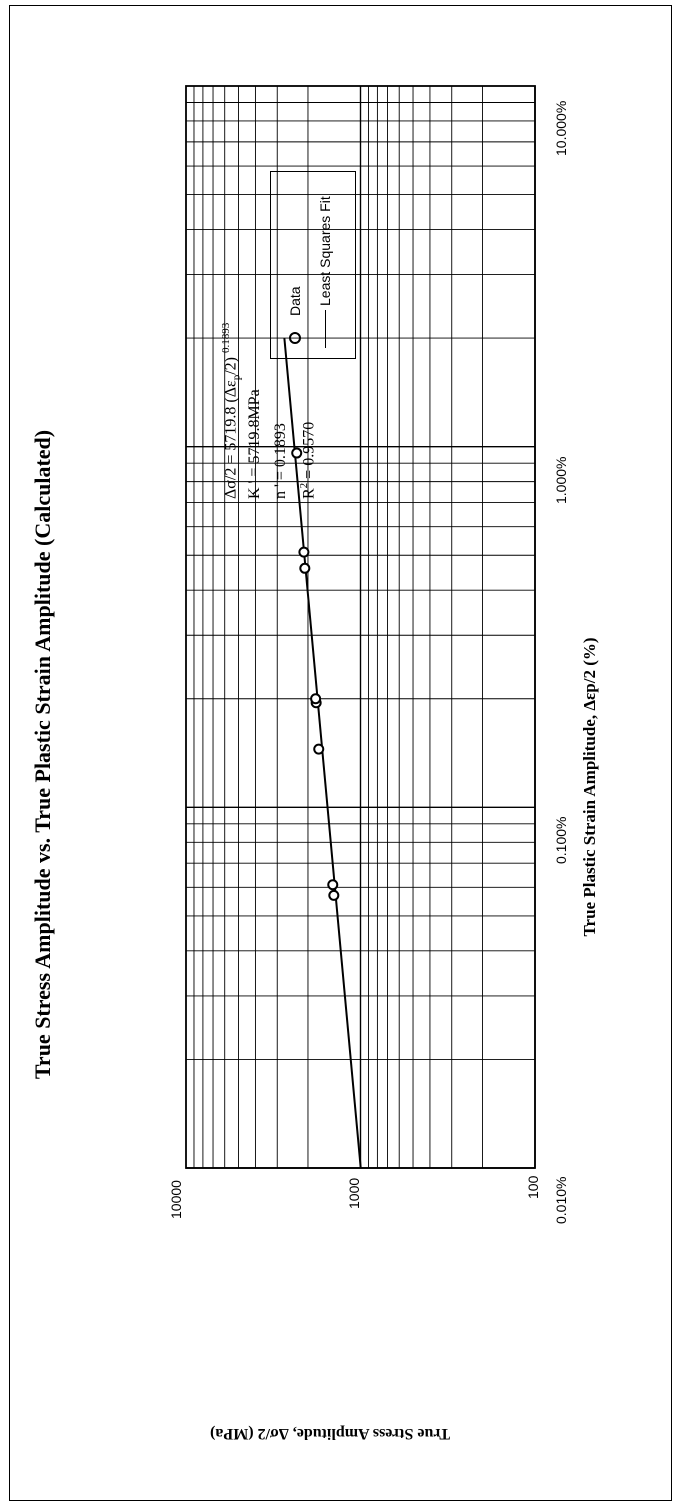 This screenshot has width=682, height=1509. Describe the element at coordinates (308, 460) in the screenshot. I see `r2-annotation: R2 = 0.9570` at that location.